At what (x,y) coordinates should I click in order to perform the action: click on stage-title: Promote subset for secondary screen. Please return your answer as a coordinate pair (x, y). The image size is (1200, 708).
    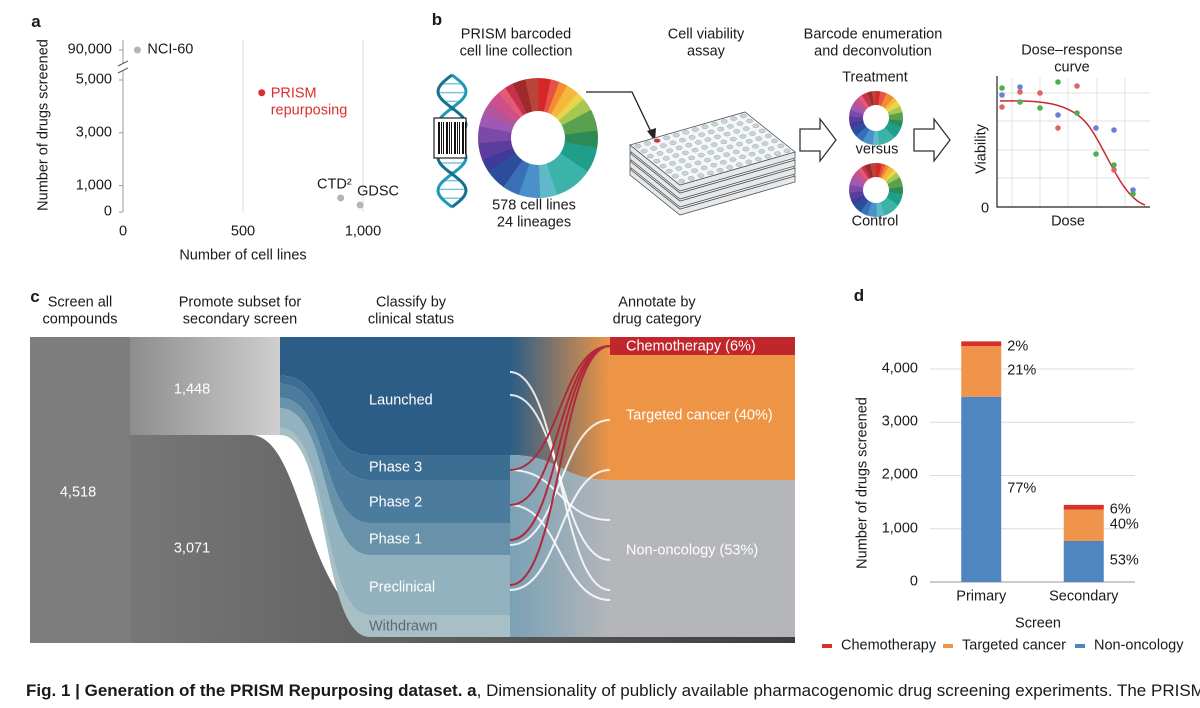
    Looking at the image, I should click on (240, 311).